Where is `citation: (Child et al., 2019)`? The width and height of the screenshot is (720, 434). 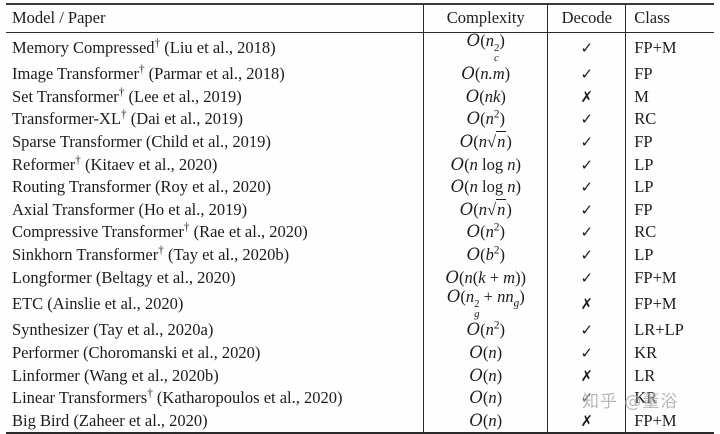
citation: (Child et al., 2019) is located at coordinates (206, 142).